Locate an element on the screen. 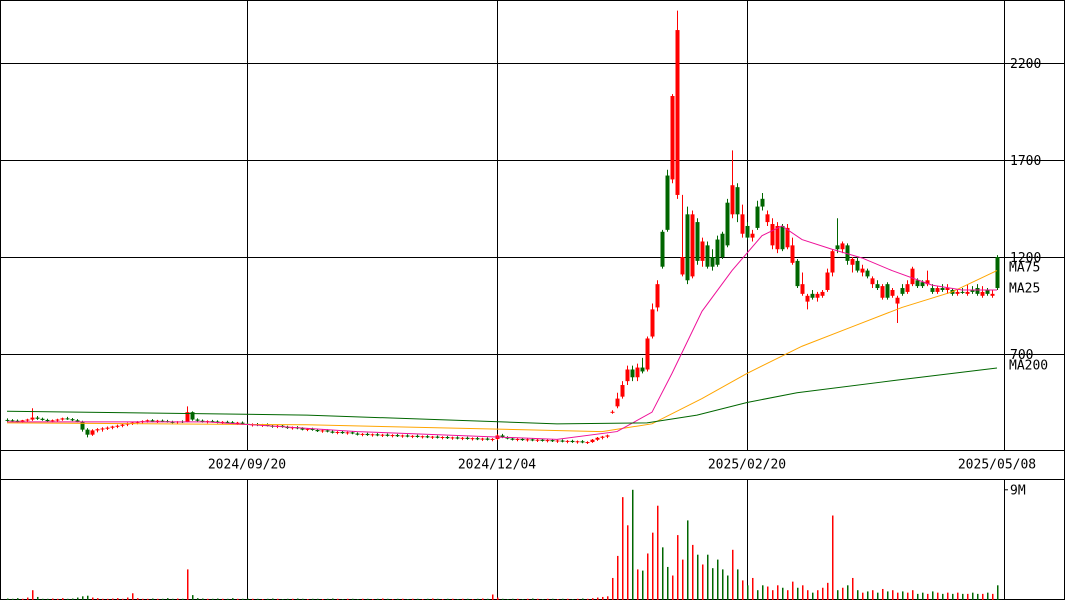 The height and width of the screenshot is (600, 1065). y-tick-label: 700 is located at coordinates (1021, 355).